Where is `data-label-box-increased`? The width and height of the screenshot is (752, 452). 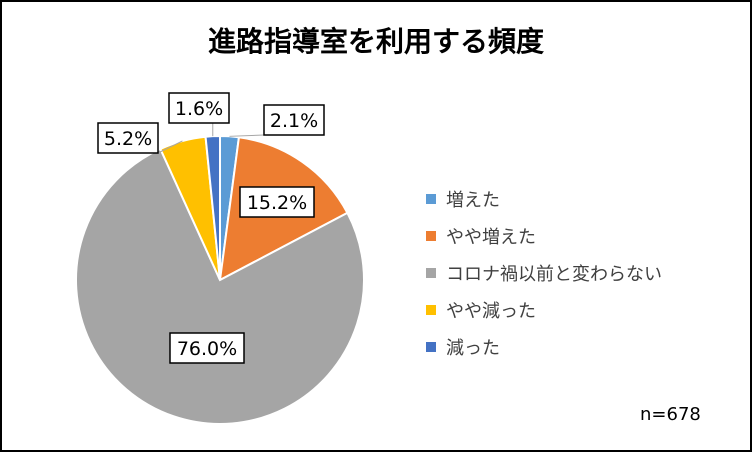
data-label-box-increased is located at coordinates (294, 120).